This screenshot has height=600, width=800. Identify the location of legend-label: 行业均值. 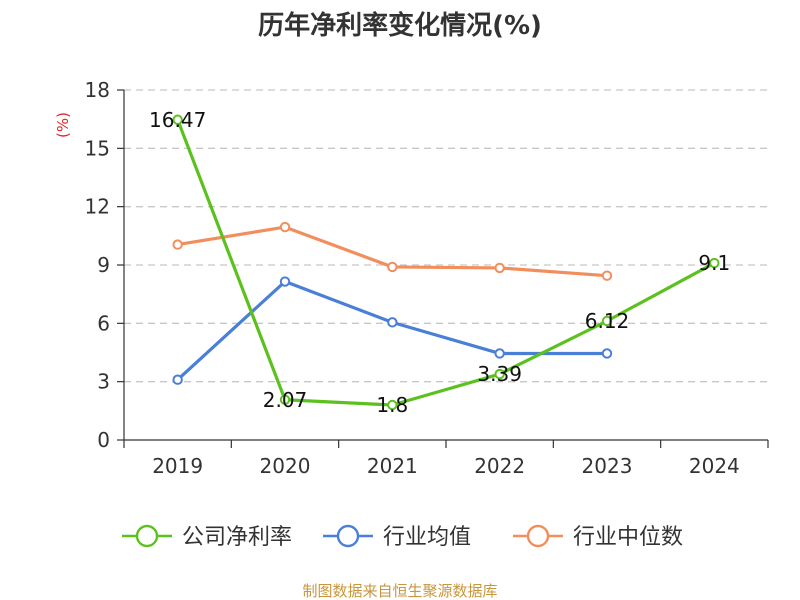
(427, 537).